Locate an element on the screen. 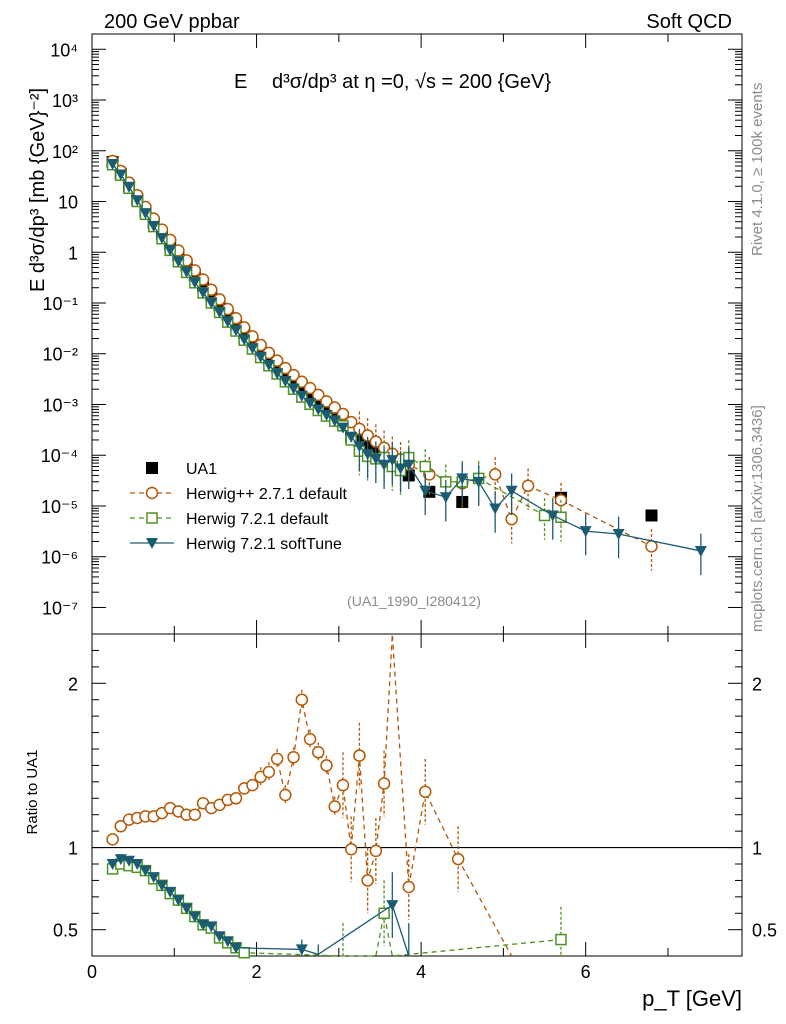 The height and width of the screenshot is (1024, 786). x-tick-label: 2 is located at coordinates (257, 972).